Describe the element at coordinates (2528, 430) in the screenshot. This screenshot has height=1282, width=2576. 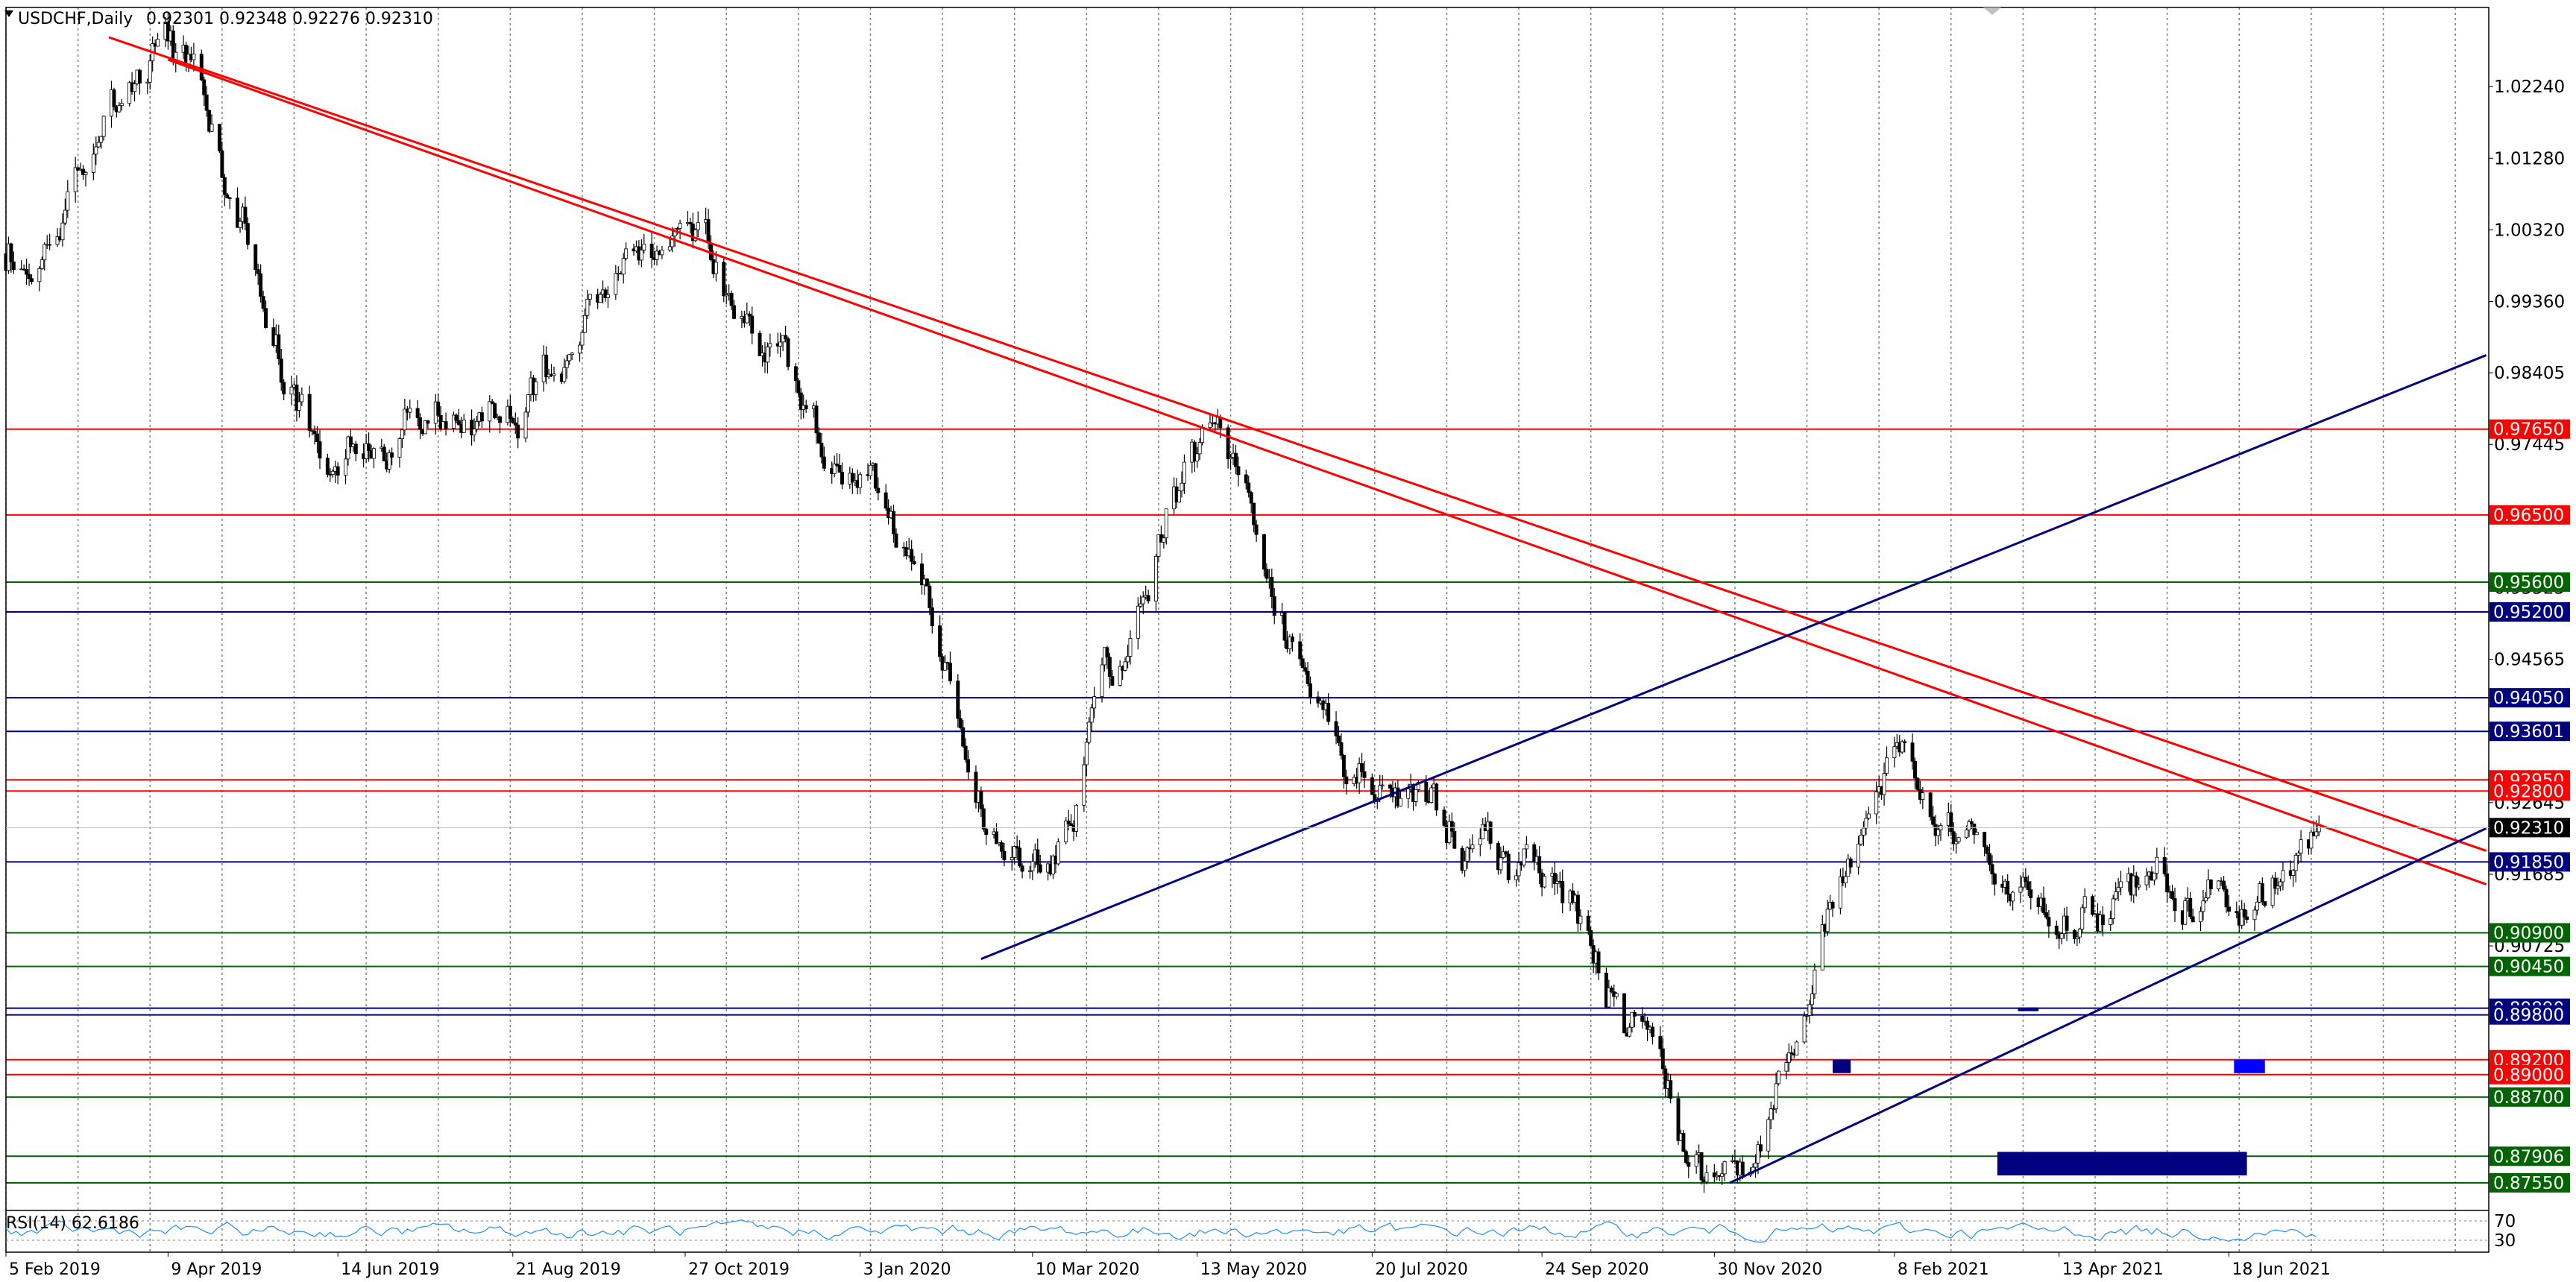
I see `level-label: 0.97650` at that location.